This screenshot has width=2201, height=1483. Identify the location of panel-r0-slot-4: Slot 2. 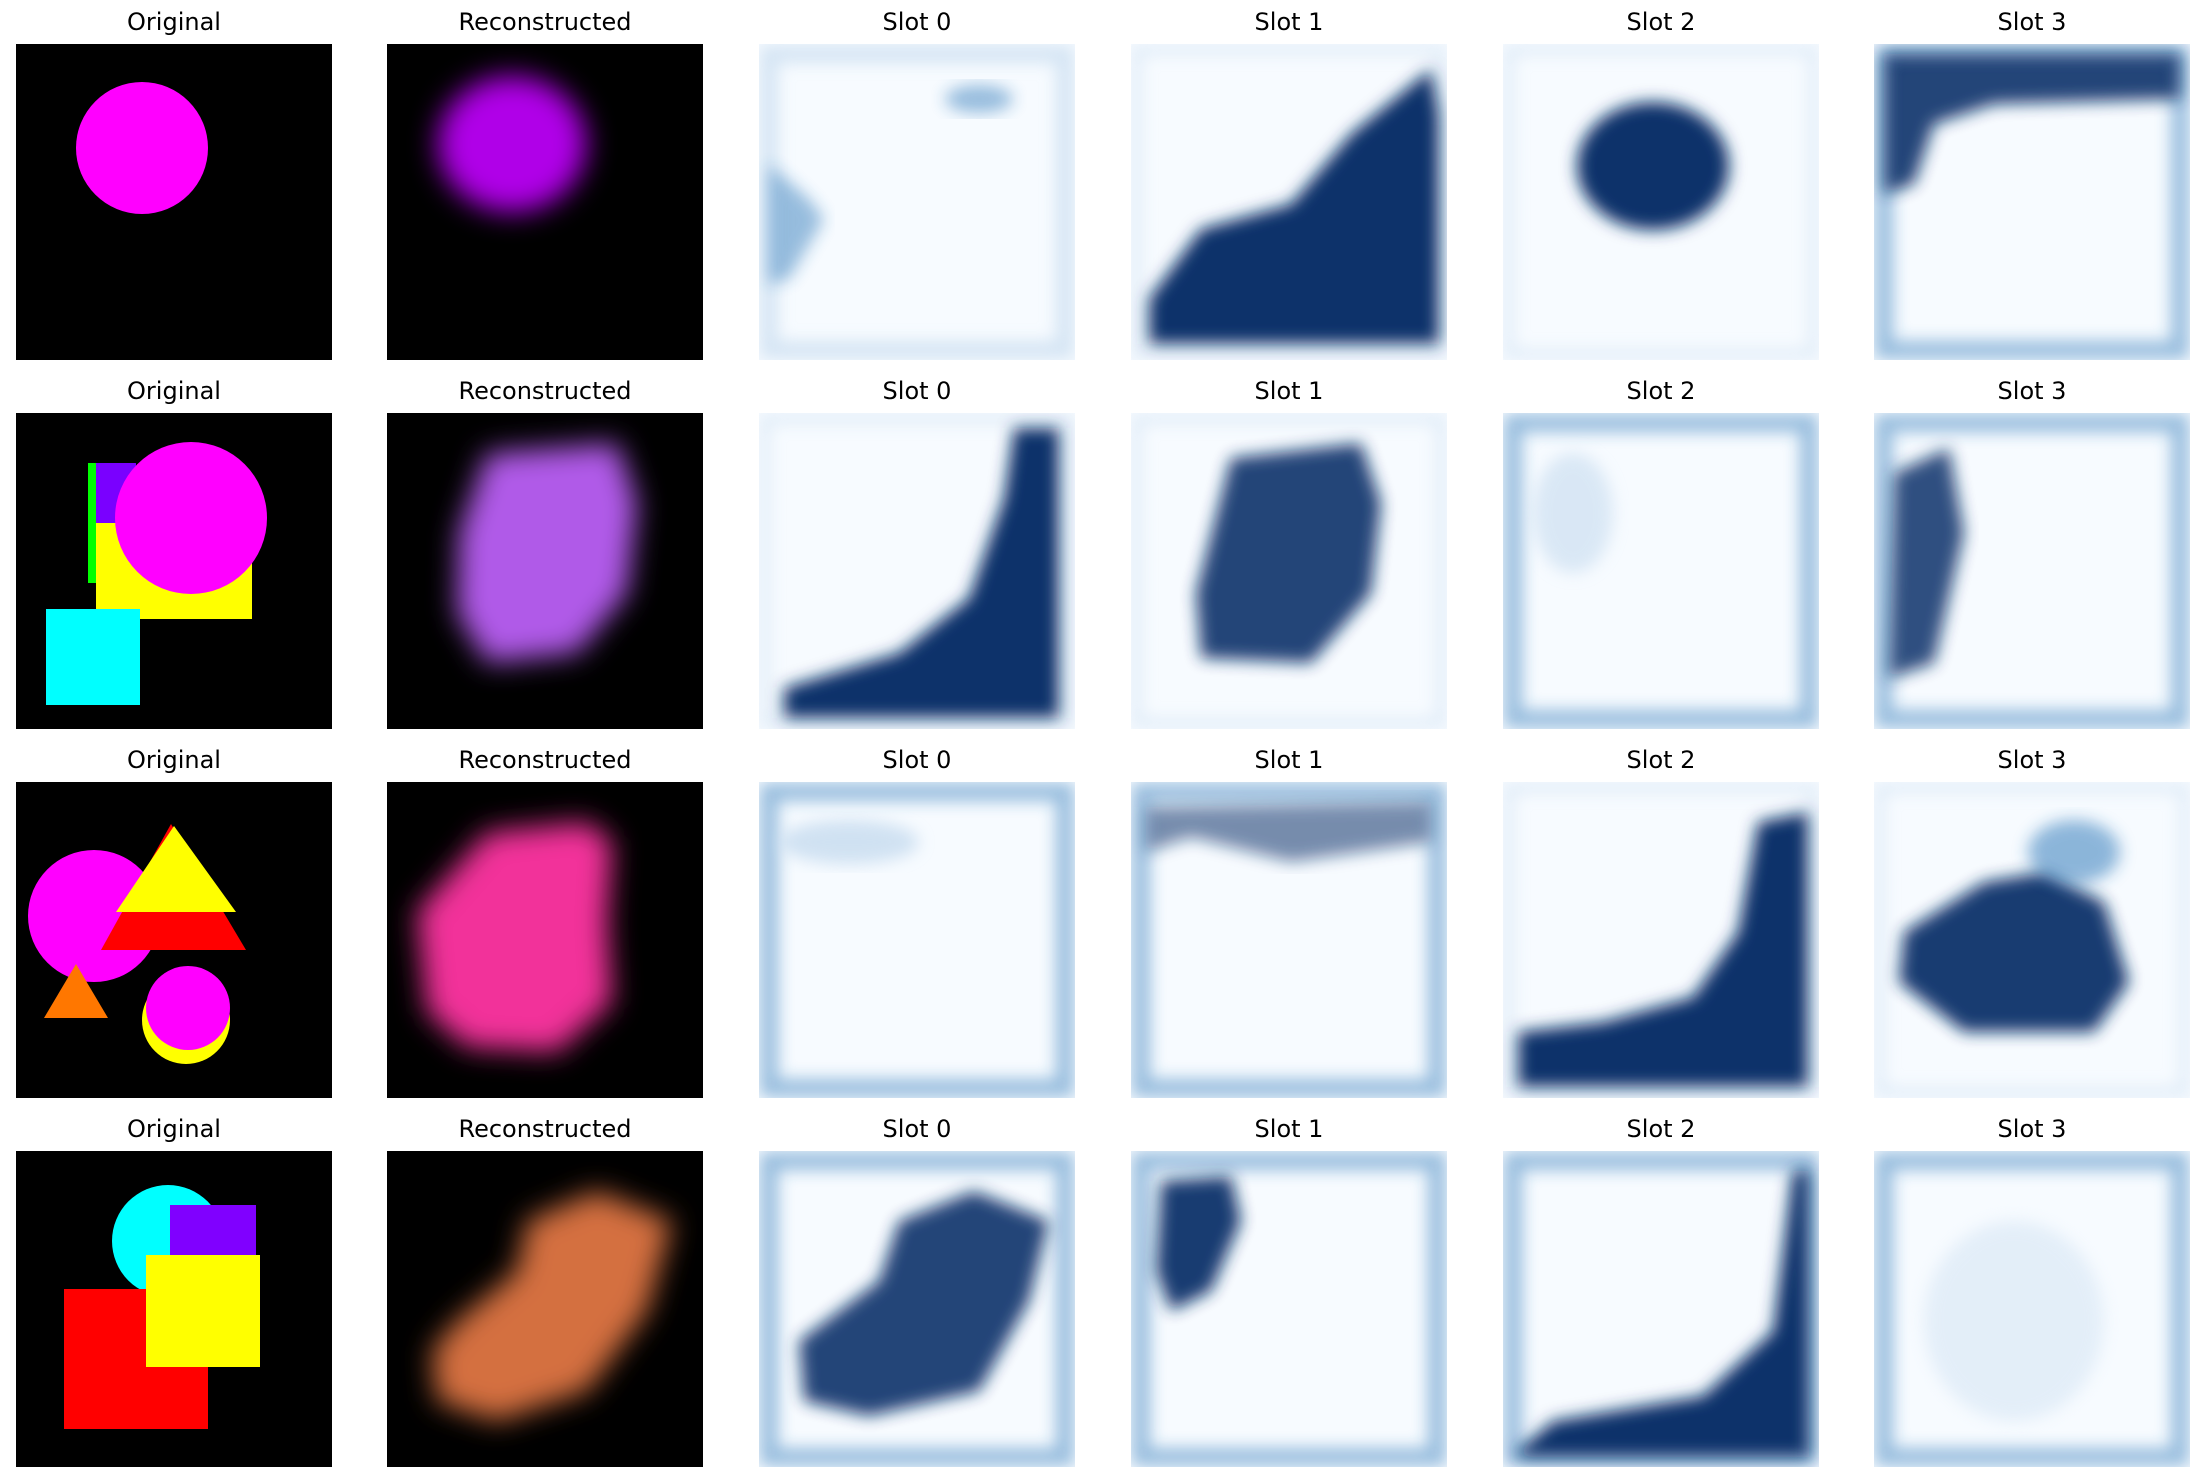
(1661, 186).